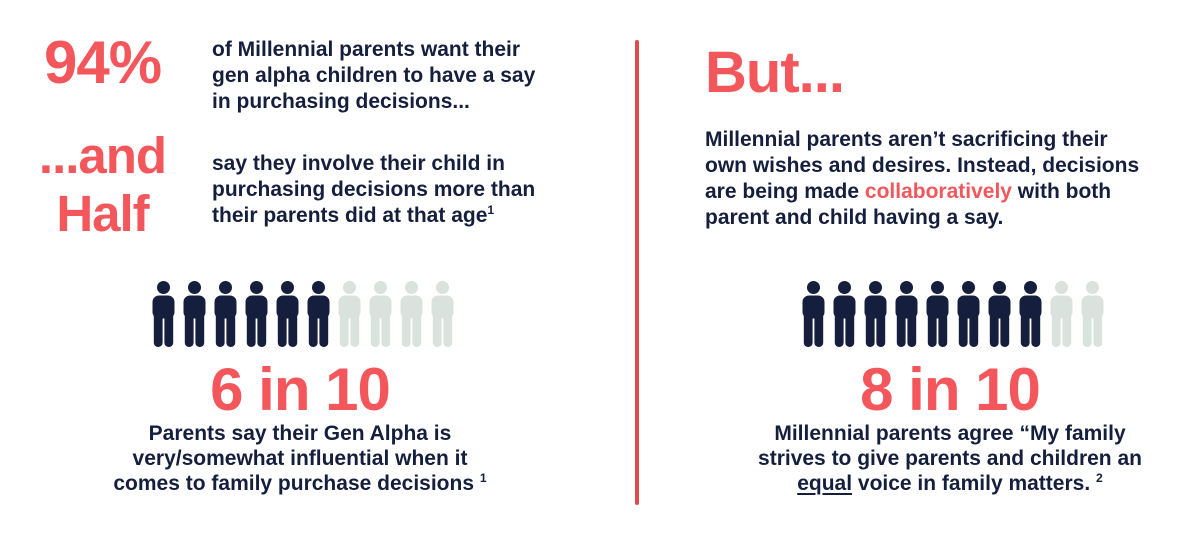 The width and height of the screenshot is (1200, 545). What do you see at coordinates (1099, 478) in the screenshot?
I see `footnote-superscript: 2` at bounding box center [1099, 478].